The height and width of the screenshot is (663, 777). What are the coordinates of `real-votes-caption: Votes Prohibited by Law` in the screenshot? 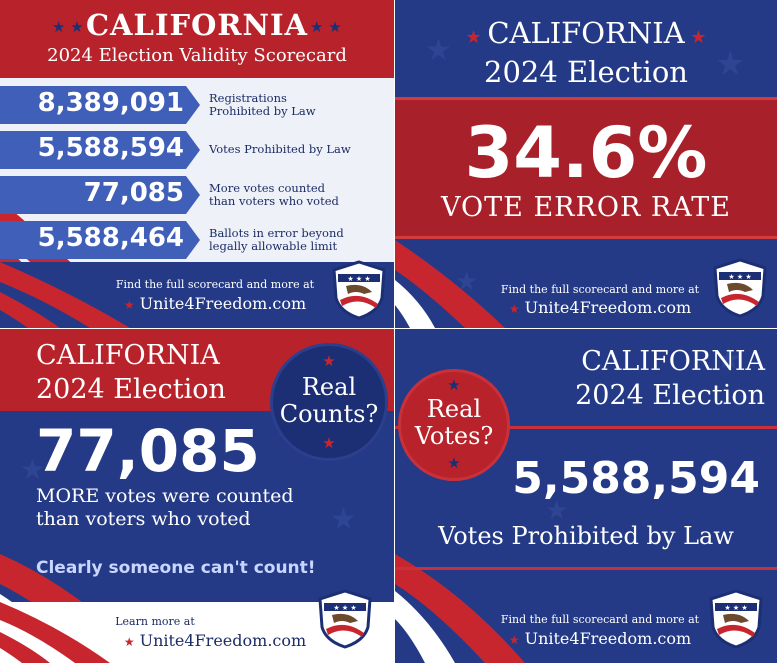 It's located at (586, 536).